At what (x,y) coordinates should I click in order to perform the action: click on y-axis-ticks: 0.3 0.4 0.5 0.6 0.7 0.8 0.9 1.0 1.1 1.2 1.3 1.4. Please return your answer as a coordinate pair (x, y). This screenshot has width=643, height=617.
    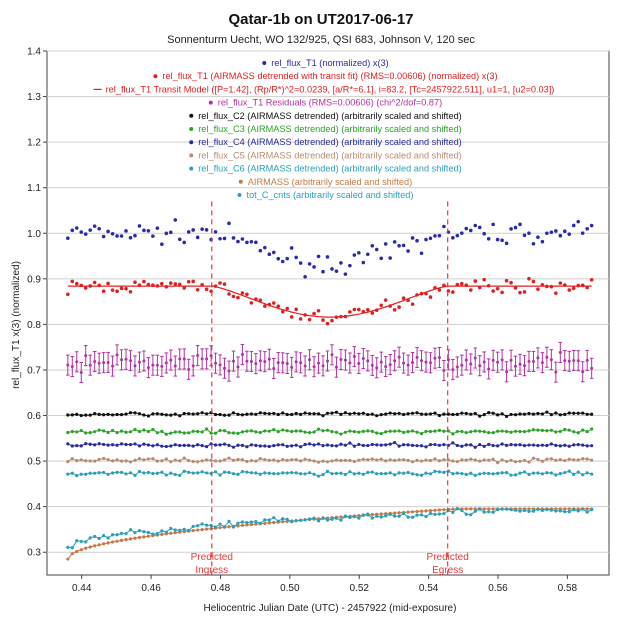
    Looking at the image, I should click on (37, 303).